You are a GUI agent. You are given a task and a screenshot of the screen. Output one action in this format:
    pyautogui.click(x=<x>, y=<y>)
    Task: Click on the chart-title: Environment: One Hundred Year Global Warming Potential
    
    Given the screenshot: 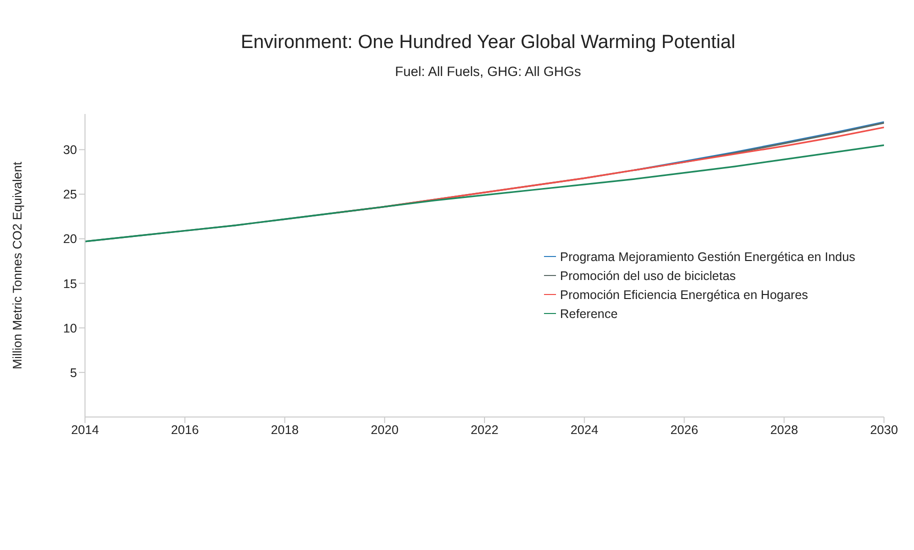 What is the action you would take?
    pyautogui.click(x=488, y=43)
    